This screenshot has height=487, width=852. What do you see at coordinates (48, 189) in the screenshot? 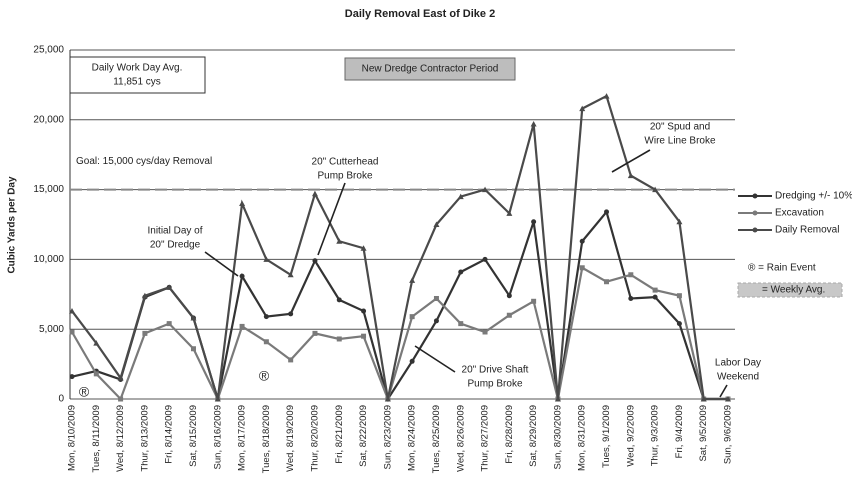
I see `y-tick-label: 15,000` at bounding box center [48, 189].